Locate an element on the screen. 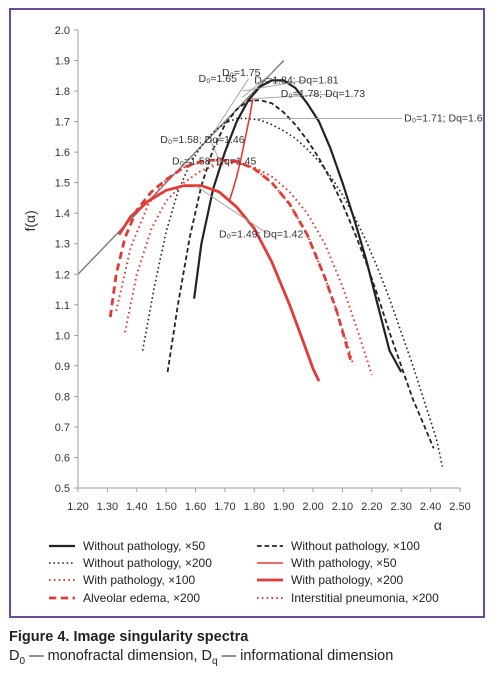 The image size is (496, 683). x-tick-label: 1.60 is located at coordinates (195, 507).